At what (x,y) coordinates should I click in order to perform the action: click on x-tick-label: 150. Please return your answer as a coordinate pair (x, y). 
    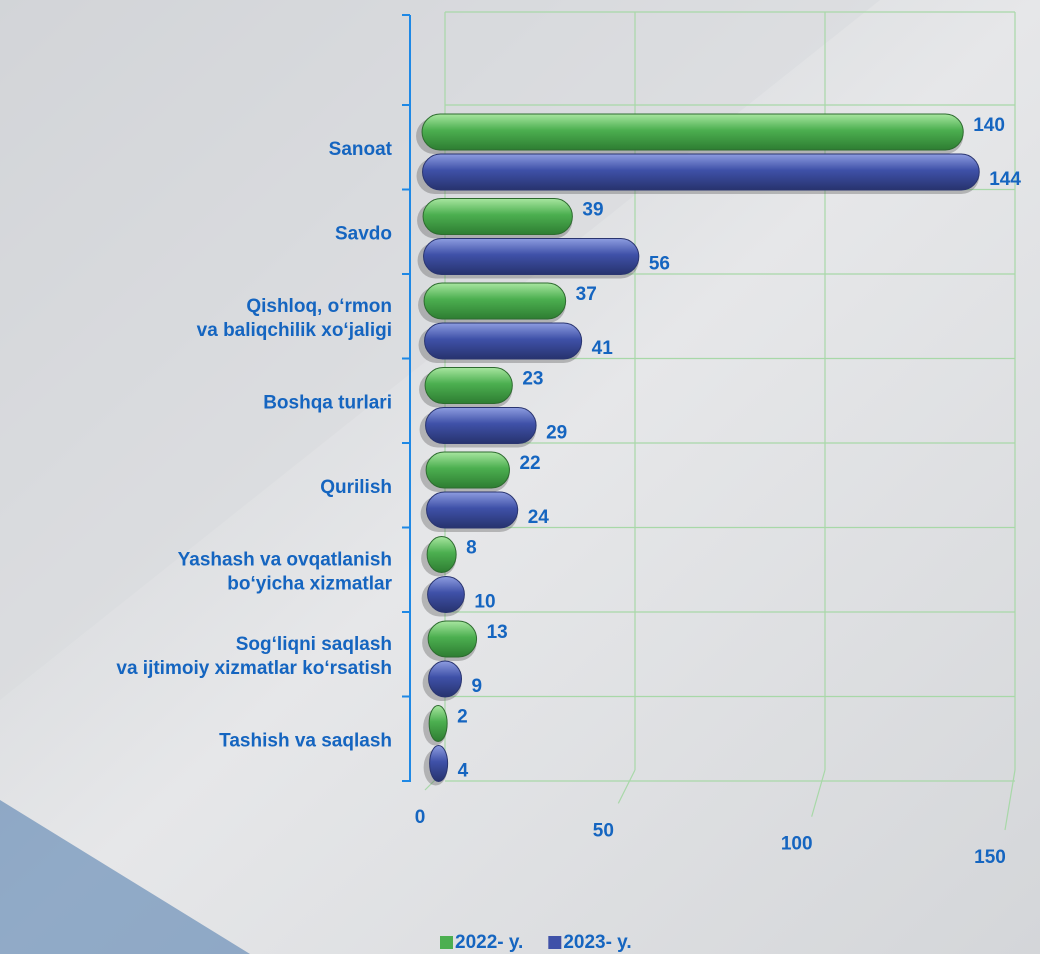
    Looking at the image, I should click on (990, 857).